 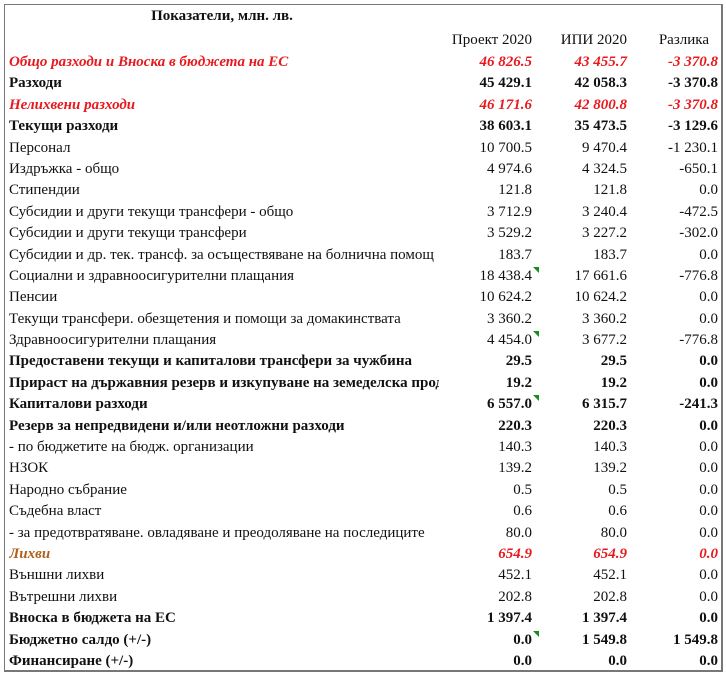 I want to click on difference-cell: -776.8, so click(x=698, y=340).